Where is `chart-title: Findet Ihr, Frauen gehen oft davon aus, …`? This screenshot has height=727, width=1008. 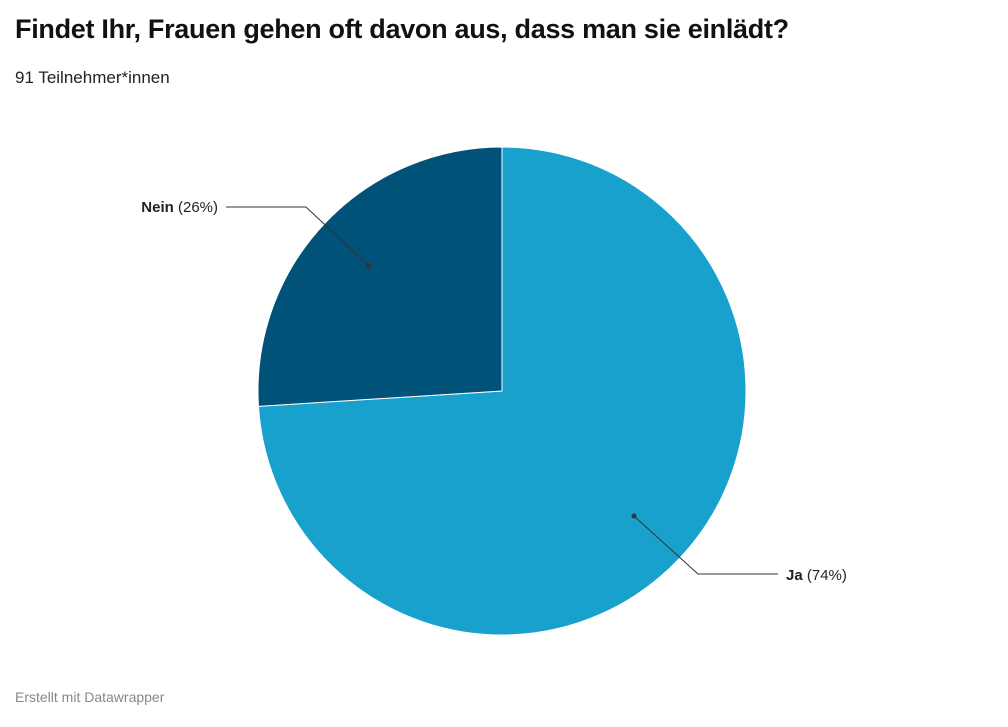 chart-title: Findet Ihr, Frauen gehen oft davon aus, … is located at coordinates (402, 29).